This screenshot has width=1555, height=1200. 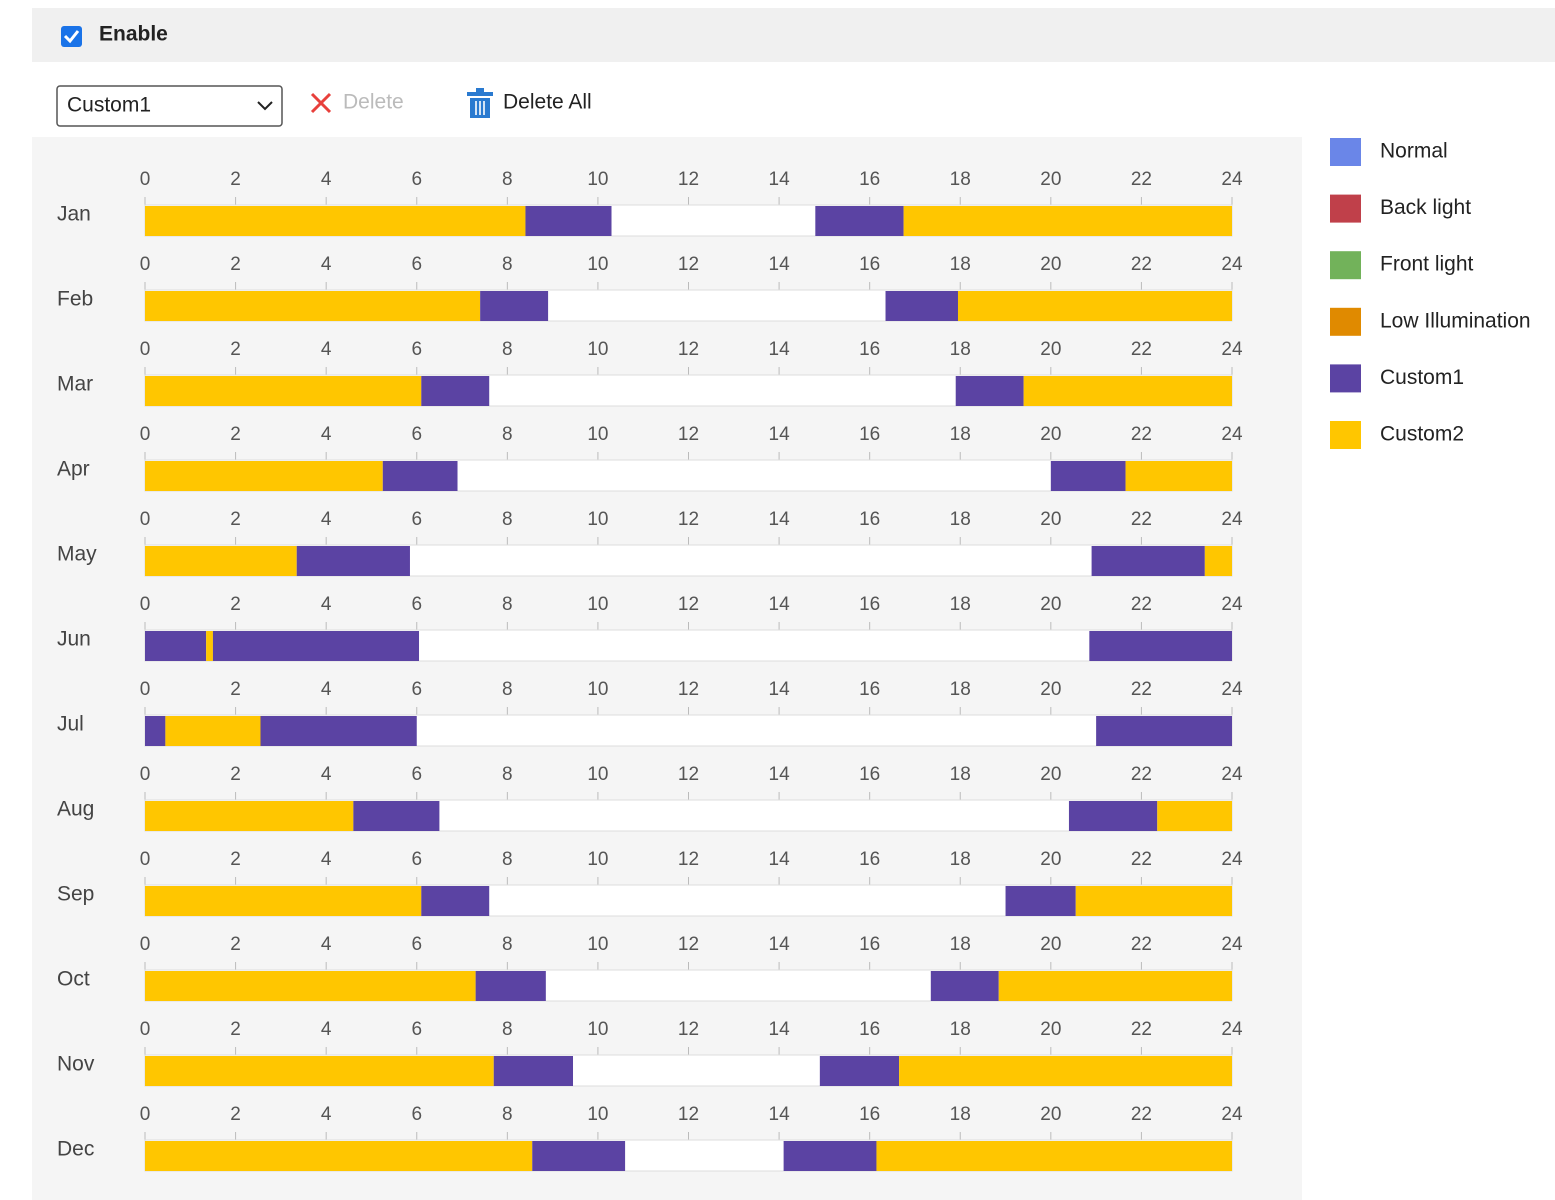 I want to click on month-label: Dec, so click(x=75, y=1149).